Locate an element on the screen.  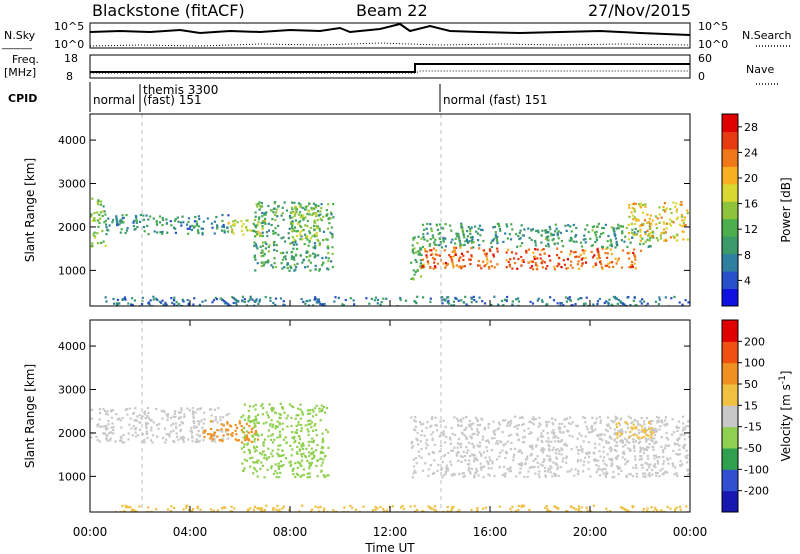
cpid-label: CPID is located at coordinates (22, 98).